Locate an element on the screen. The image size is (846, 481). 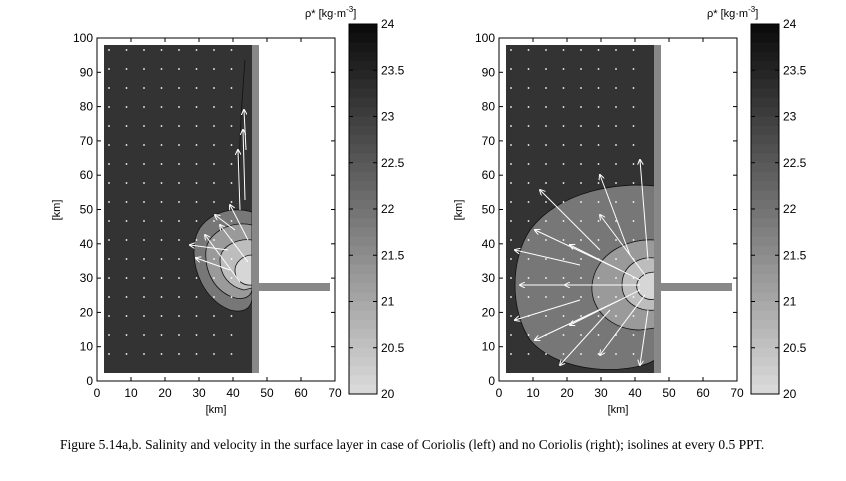
colorbar-b-tick-label: 21.5 is located at coordinates (795, 255).